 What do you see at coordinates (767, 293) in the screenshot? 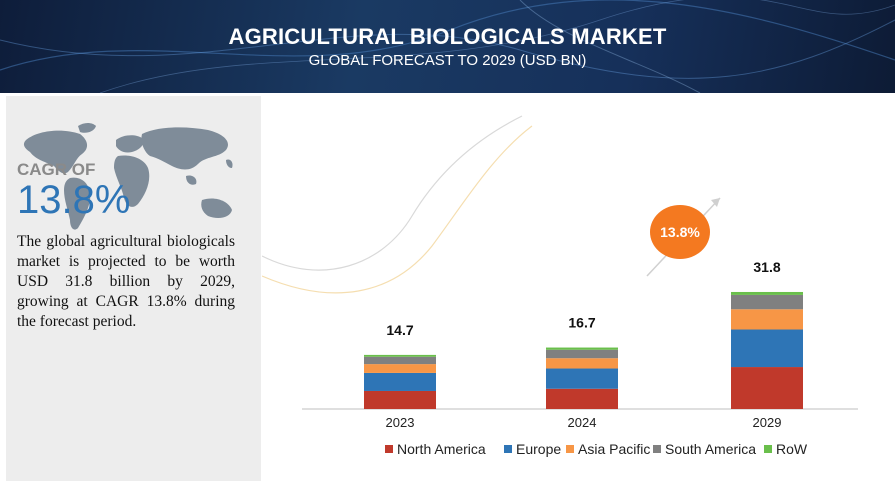
I see `bar-segment-row-2029` at bounding box center [767, 293].